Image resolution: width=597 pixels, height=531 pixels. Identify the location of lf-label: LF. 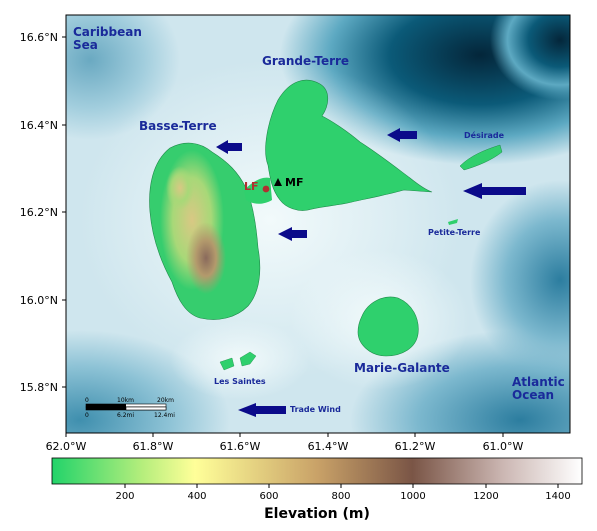
(251, 186).